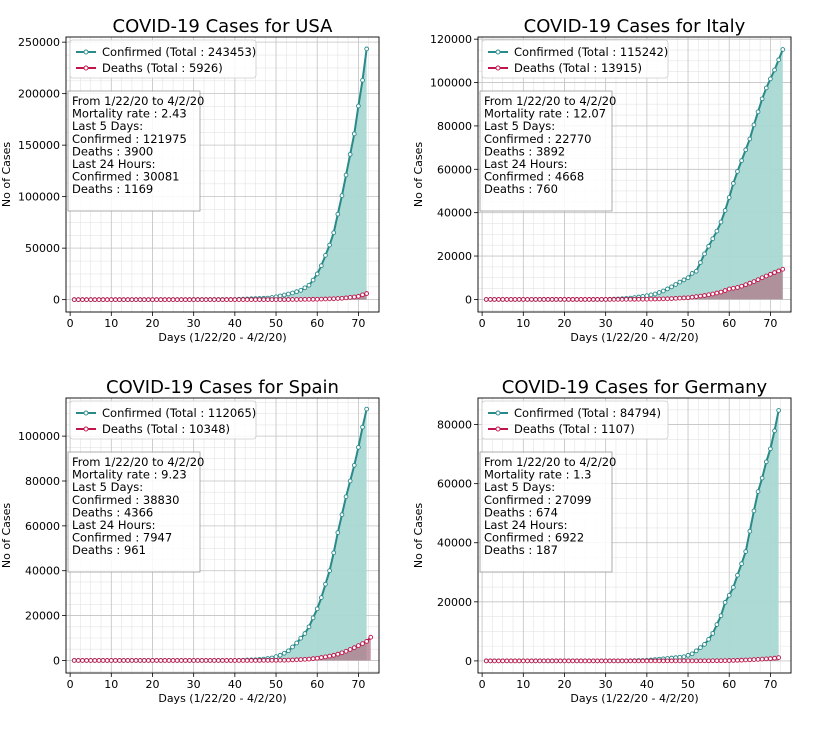 This screenshot has height=731, width=820. What do you see at coordinates (578, 68) in the screenshot?
I see `legend-entry: Deaths (Total : 13915)` at bounding box center [578, 68].